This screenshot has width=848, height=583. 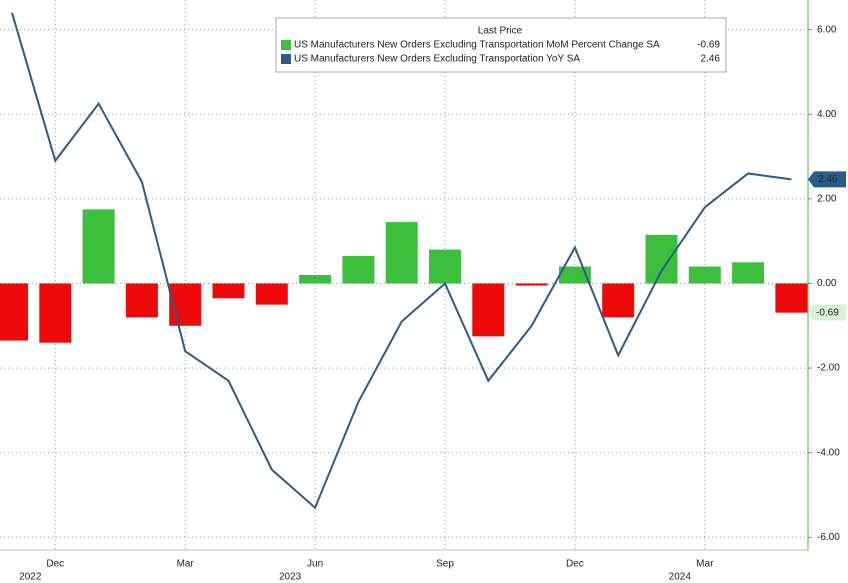 What do you see at coordinates (711, 59) in the screenshot?
I see `legend-value: 2.46` at bounding box center [711, 59].